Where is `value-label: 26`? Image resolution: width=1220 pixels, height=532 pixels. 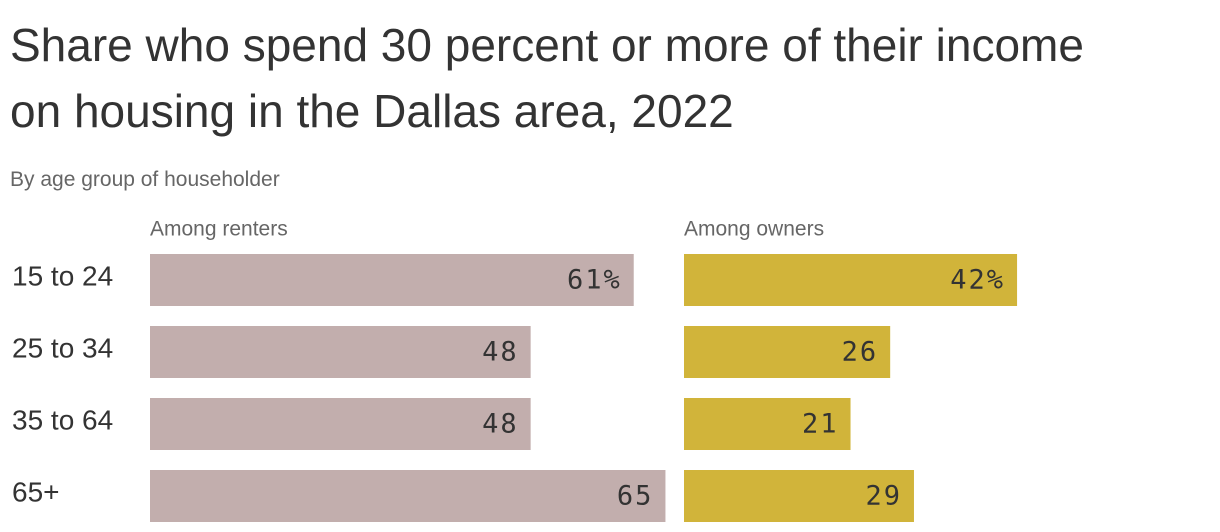 value-label: 26 is located at coordinates (860, 352).